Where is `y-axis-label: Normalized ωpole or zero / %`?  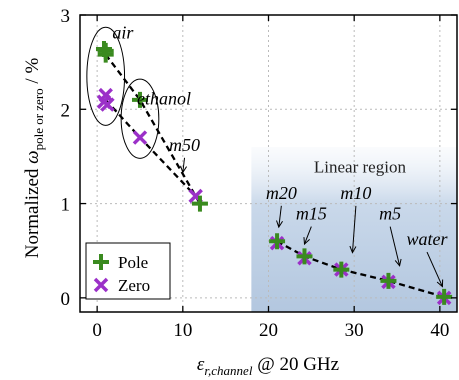 y-axis-label: Normalized ωpole or zero / % is located at coordinates (34, 158).